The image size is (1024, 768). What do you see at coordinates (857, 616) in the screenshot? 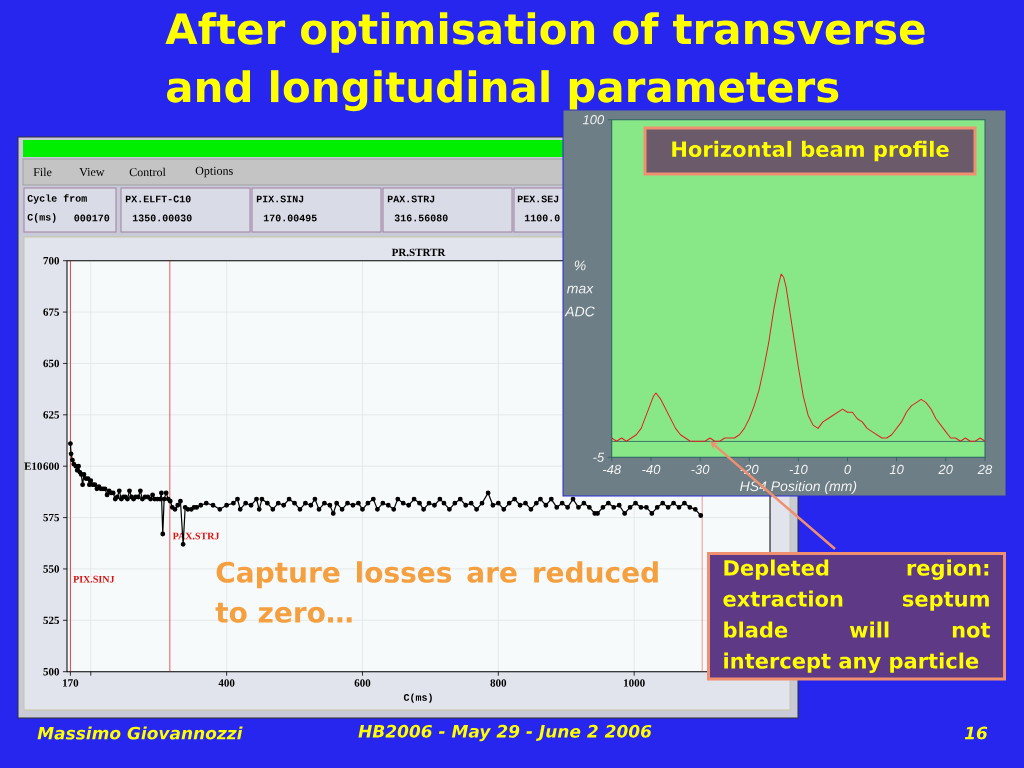
I see `annotation: Depleted region: extraction septum blade will not intercept any particle` at bounding box center [857, 616].